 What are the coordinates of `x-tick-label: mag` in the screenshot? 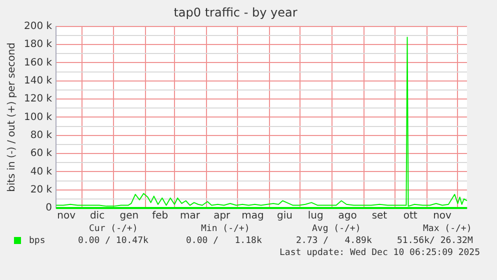 It's located at (253, 216).